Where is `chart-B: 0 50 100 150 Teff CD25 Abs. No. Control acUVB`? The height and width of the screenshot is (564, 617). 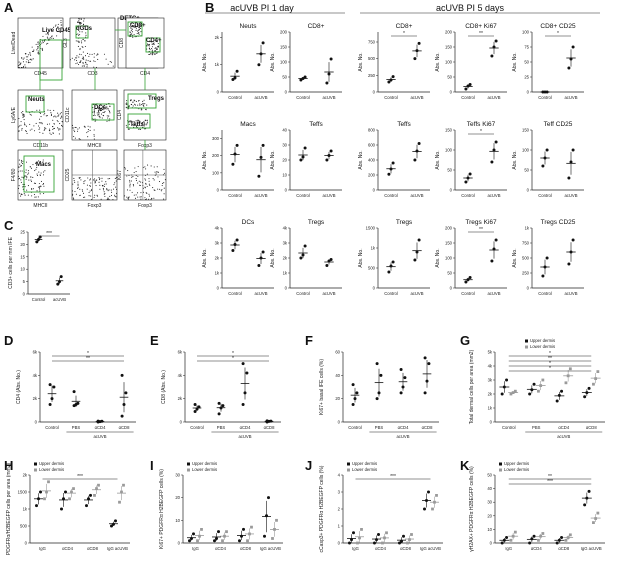 chart-B: 0 50 100 150 Teff CD25 Abs. No. Control acUVB is located at coordinates (548, 159).